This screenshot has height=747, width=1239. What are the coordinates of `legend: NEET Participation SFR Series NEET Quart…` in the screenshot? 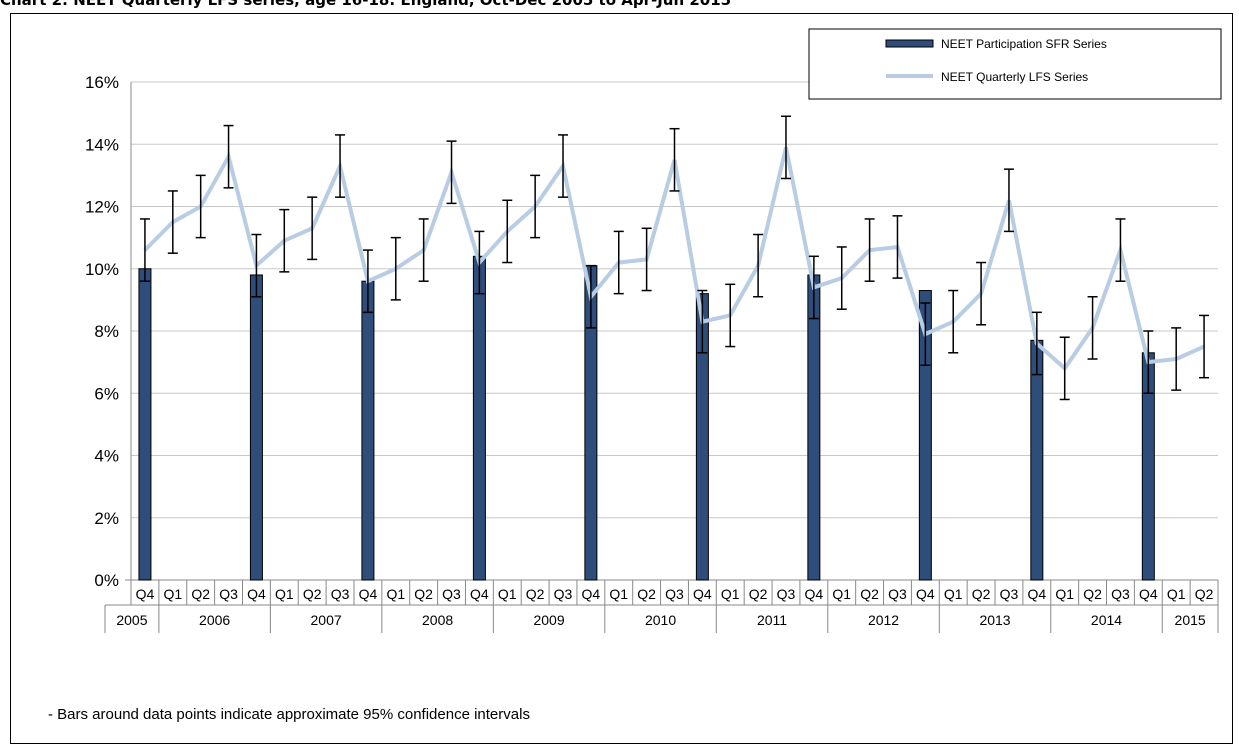 It's located at (1015, 64).